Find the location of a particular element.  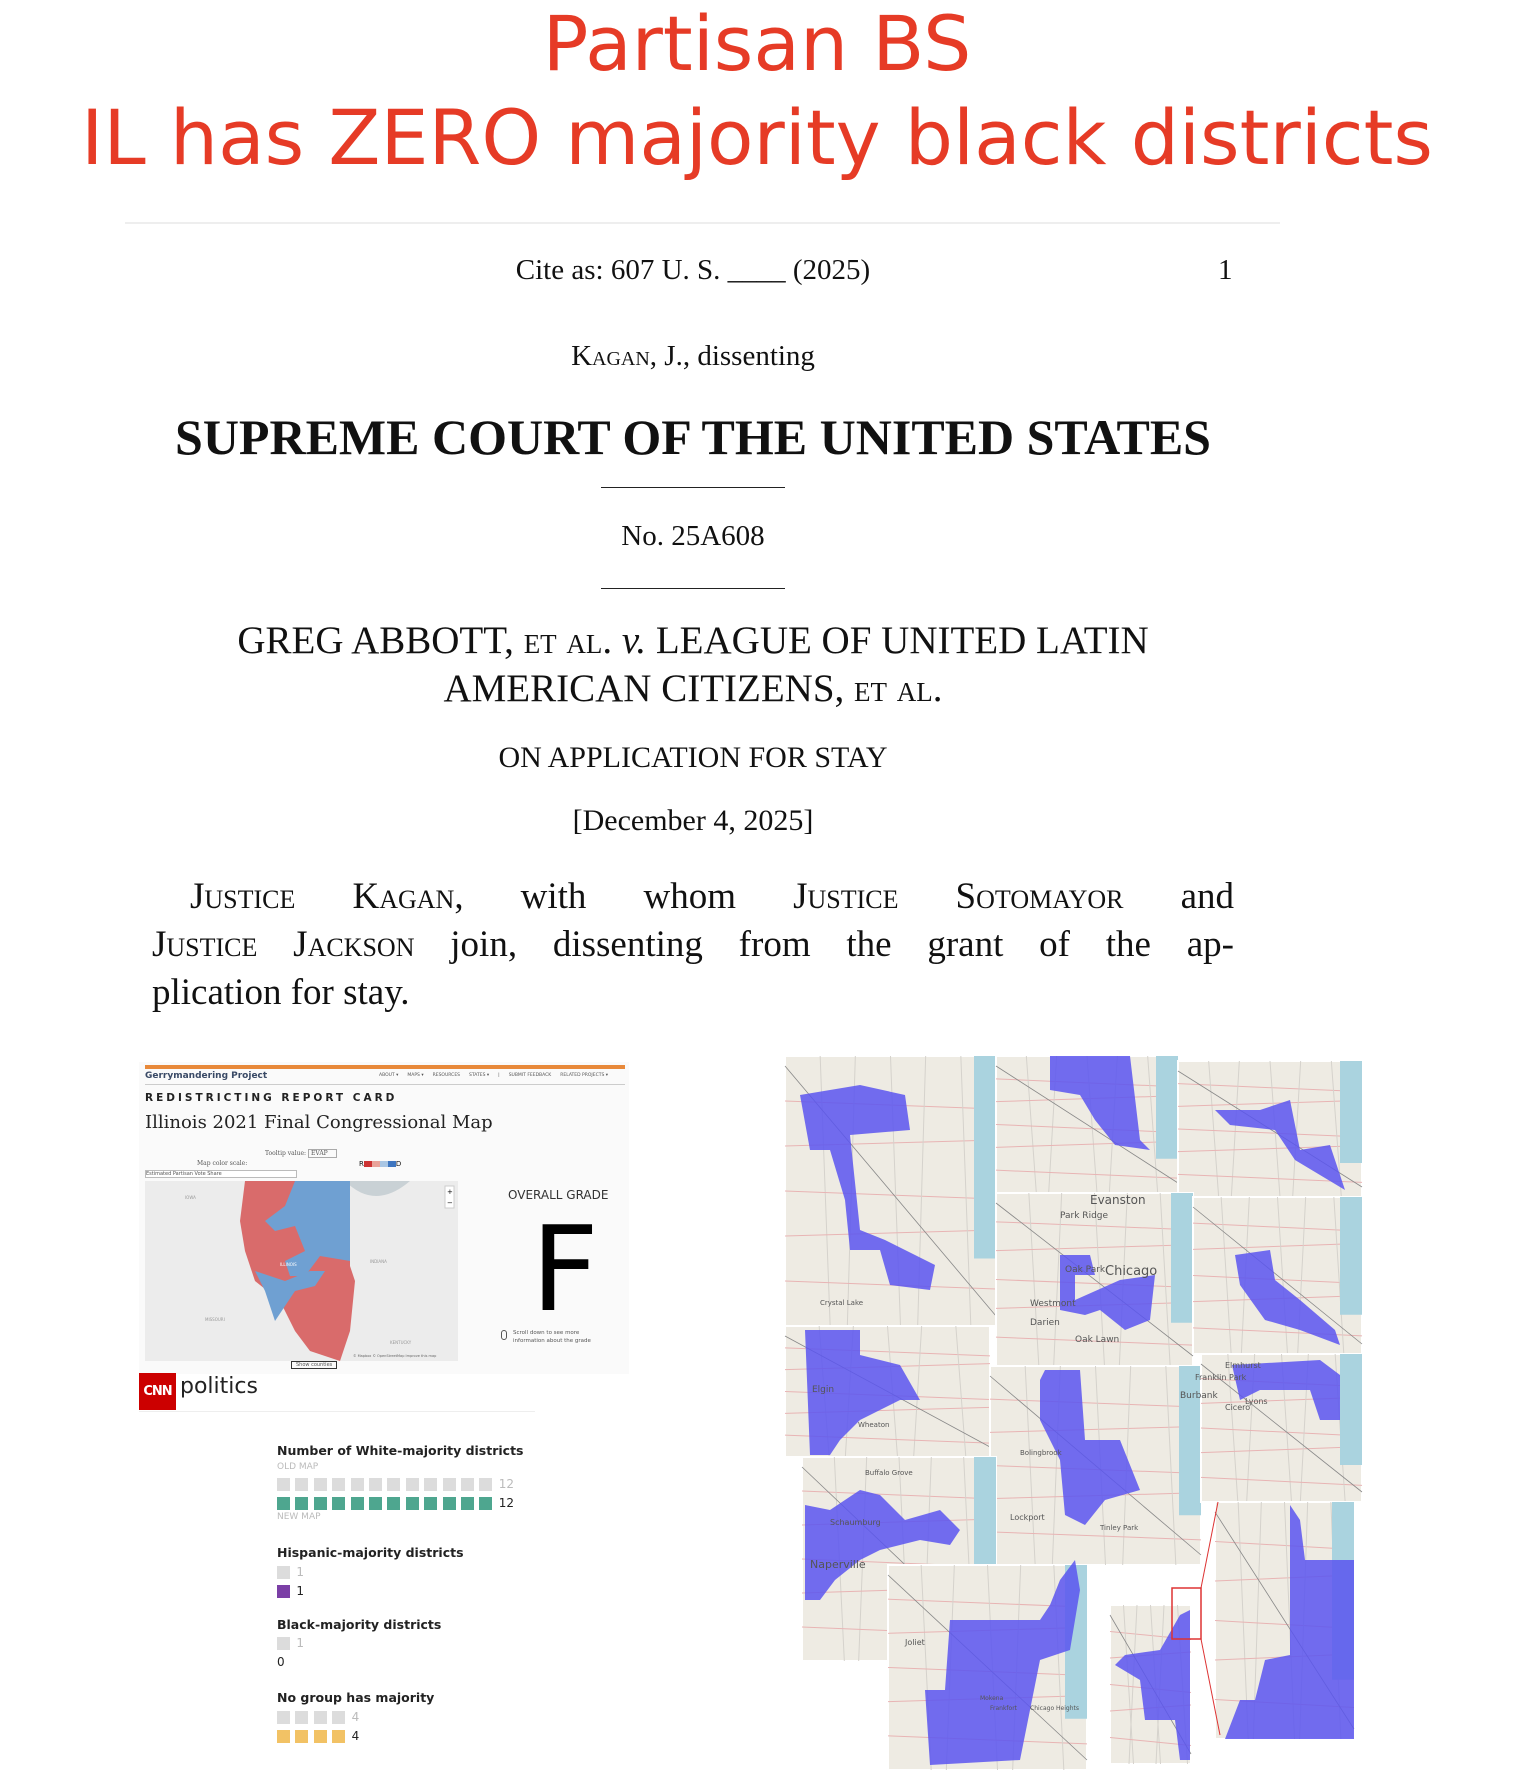

overall-grade: F is located at coordinates (565, 1269).